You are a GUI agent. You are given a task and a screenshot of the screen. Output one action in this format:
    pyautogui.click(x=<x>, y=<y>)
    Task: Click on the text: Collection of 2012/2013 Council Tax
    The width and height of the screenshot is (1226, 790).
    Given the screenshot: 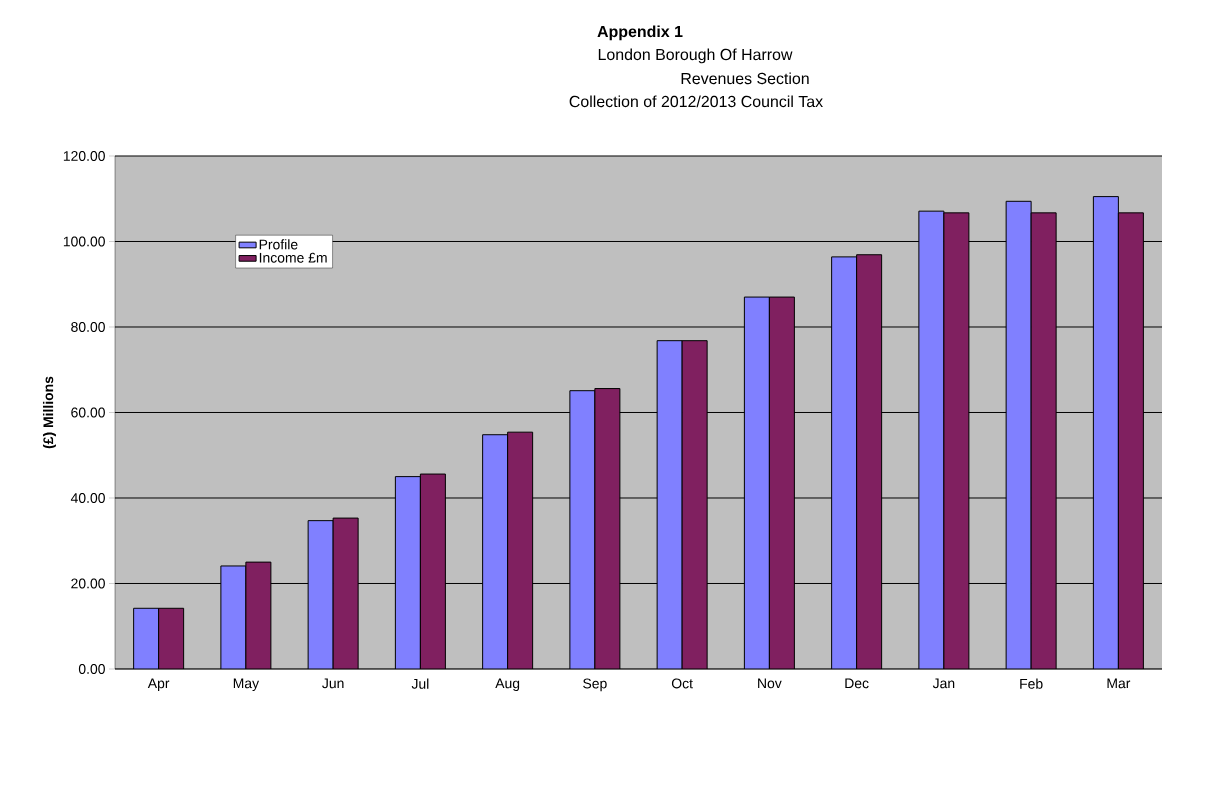 What is the action you would take?
    pyautogui.click(x=696, y=101)
    